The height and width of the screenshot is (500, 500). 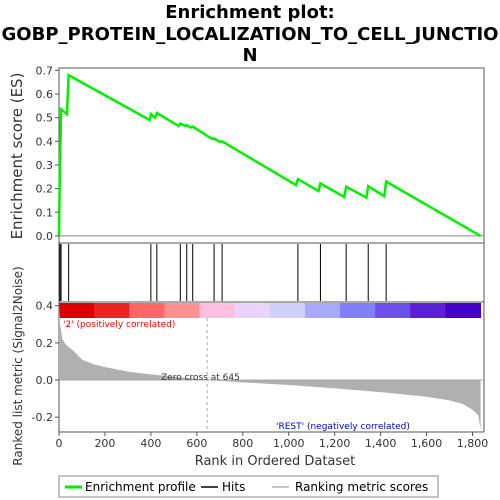 What do you see at coordinates (17, 156) in the screenshot?
I see `es-y-axis-label: Enrichment score (ES)` at bounding box center [17, 156].